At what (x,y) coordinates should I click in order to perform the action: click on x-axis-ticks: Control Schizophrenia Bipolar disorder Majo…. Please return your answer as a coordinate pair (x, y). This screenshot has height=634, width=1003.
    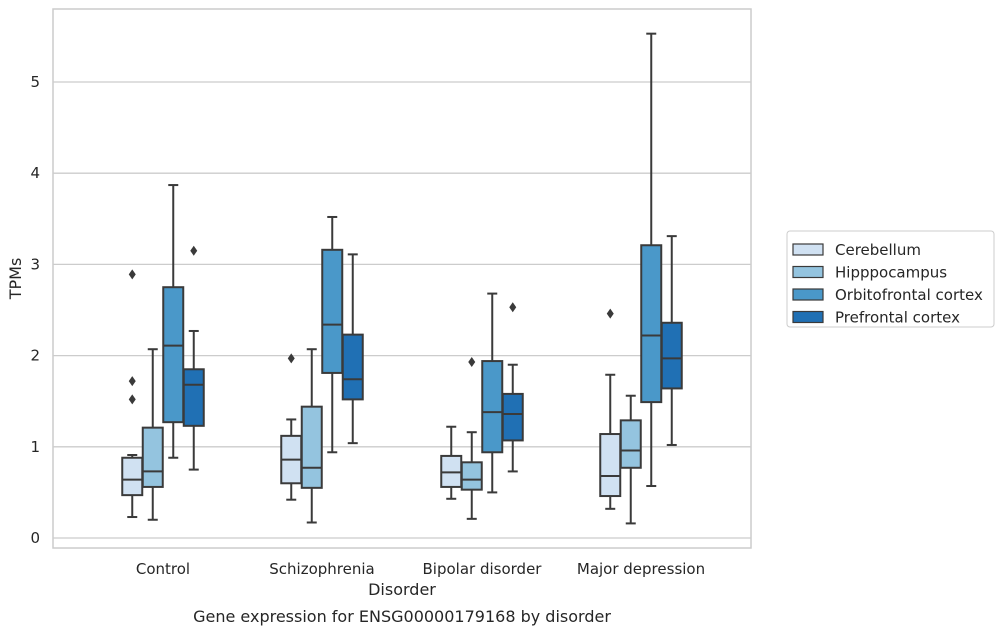
    Looking at the image, I should click on (420, 569).